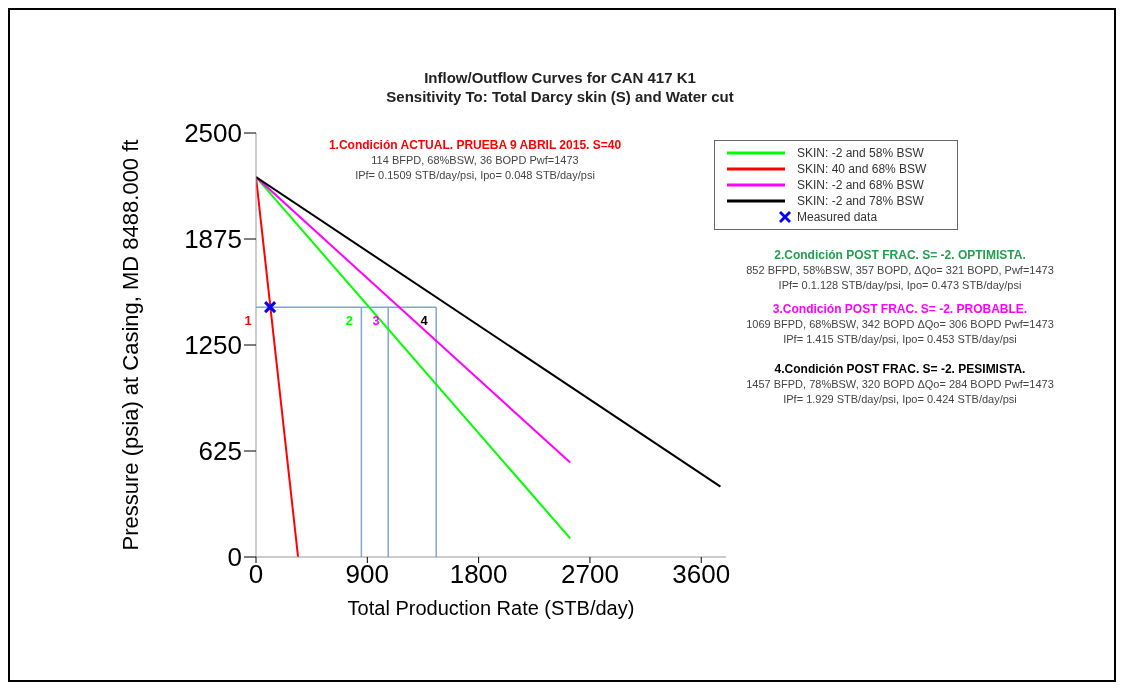 The height and width of the screenshot is (690, 1124). What do you see at coordinates (213, 133) in the screenshot?
I see `y-tick-label: 2500` at bounding box center [213, 133].